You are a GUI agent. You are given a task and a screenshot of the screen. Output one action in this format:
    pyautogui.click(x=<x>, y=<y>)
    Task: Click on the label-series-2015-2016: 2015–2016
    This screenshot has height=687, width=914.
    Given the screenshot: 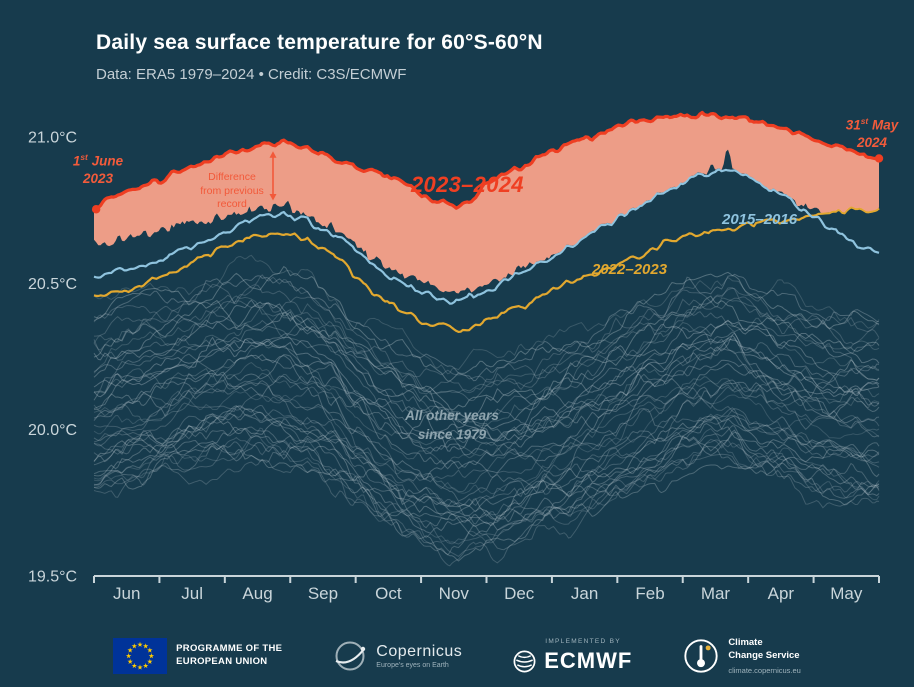 What is the action you would take?
    pyautogui.click(x=760, y=219)
    